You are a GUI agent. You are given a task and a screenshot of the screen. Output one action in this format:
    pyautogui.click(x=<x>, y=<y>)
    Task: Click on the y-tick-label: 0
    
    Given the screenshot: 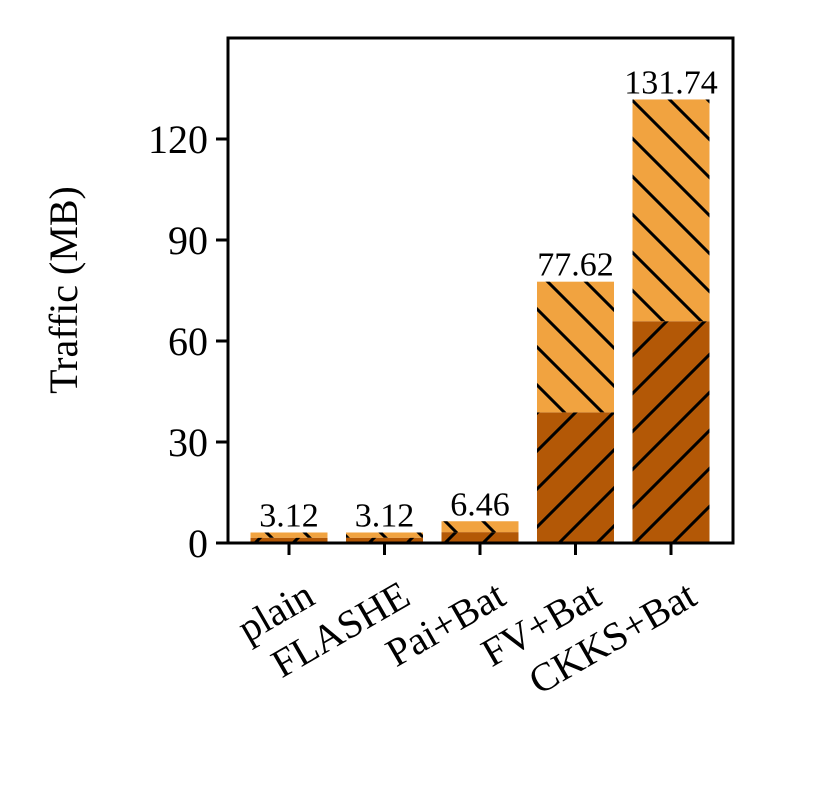 What is the action you would take?
    pyautogui.click(x=198, y=543)
    